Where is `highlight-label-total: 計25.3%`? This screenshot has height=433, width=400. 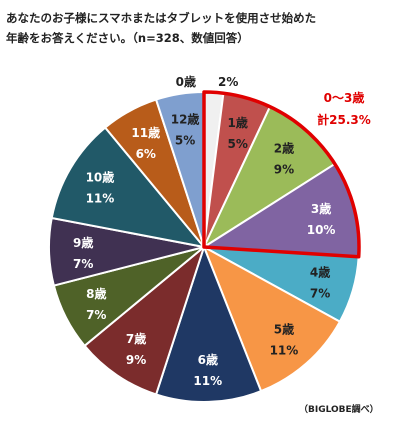
highlight-label-total: 計25.3% is located at coordinates (344, 119).